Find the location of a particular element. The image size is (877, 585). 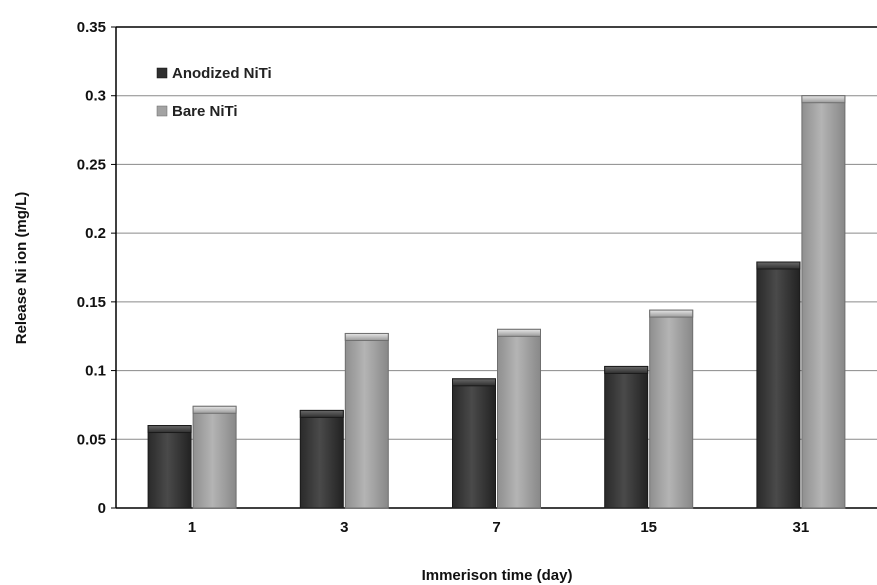

x-tick-label: 1 is located at coordinates (192, 527).